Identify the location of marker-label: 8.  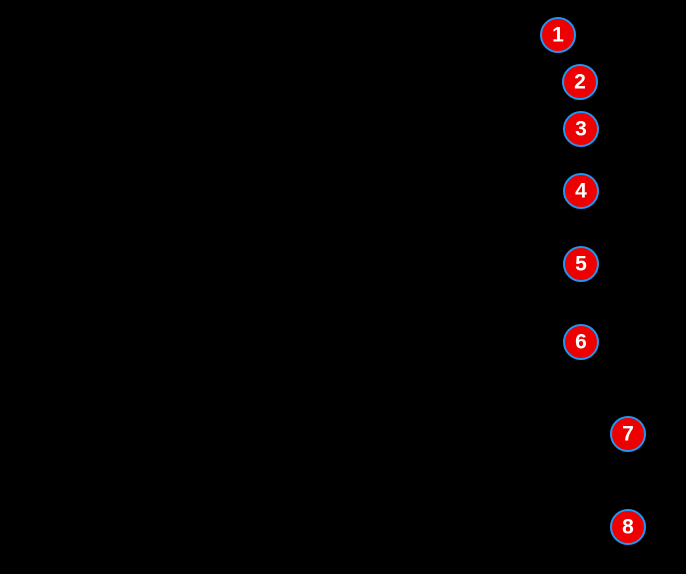
(628, 526).